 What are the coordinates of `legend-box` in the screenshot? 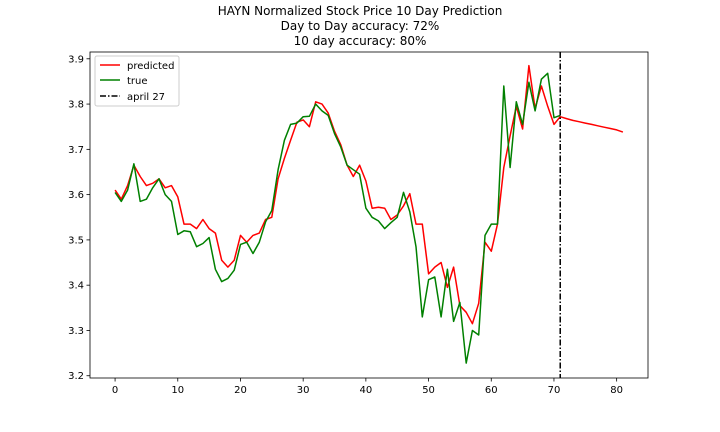 It's located at (137, 81).